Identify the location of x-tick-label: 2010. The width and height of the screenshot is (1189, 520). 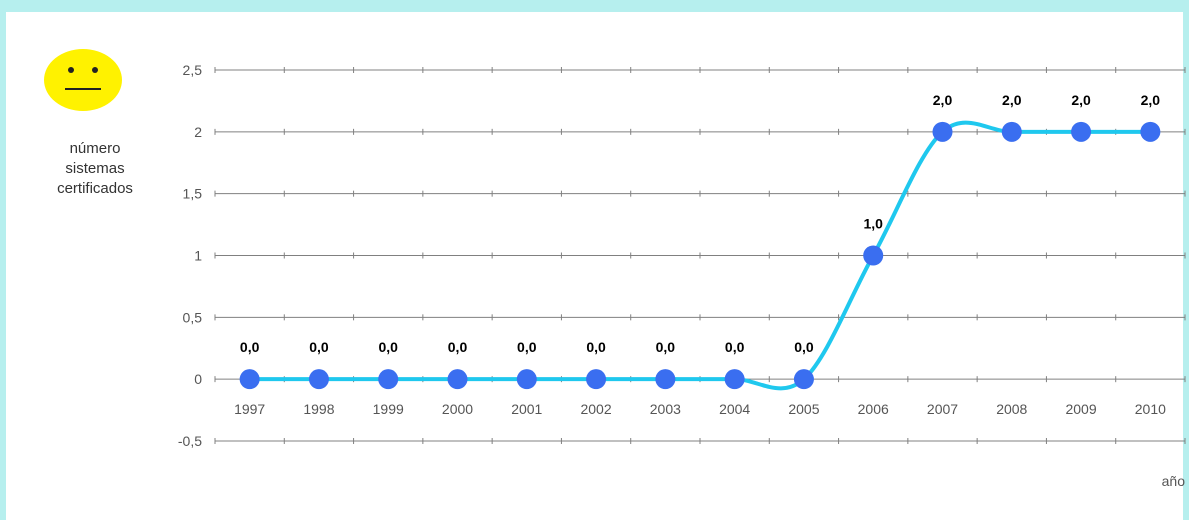
(1150, 409).